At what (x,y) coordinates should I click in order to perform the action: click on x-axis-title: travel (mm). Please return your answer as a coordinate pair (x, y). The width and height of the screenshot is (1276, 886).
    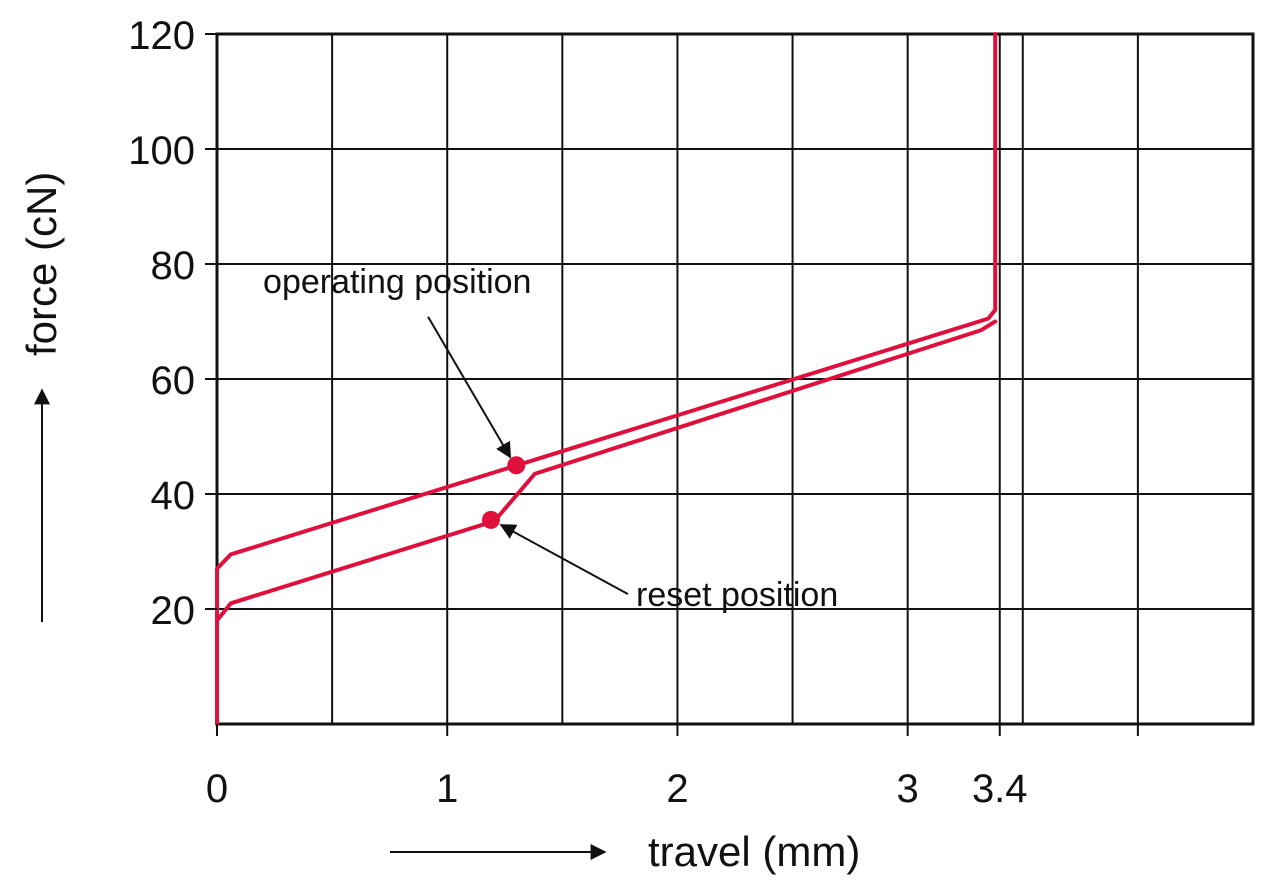
    Looking at the image, I should click on (754, 851).